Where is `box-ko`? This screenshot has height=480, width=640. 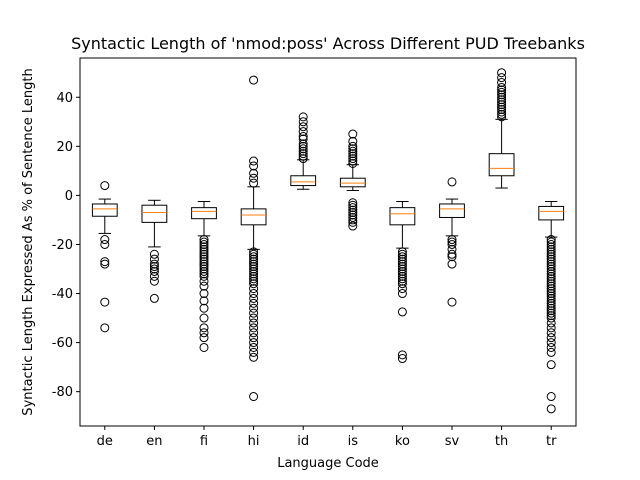
box-ko is located at coordinates (402, 282).